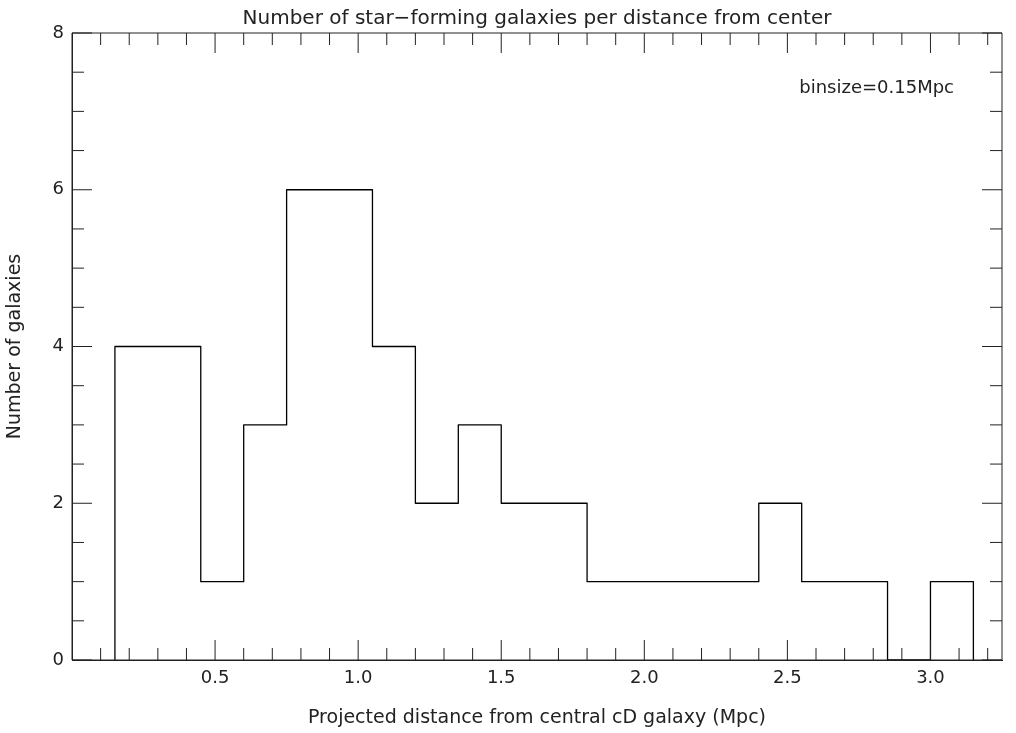 The width and height of the screenshot is (1016, 733). I want to click on x-tick-label: 3.0, so click(930, 677).